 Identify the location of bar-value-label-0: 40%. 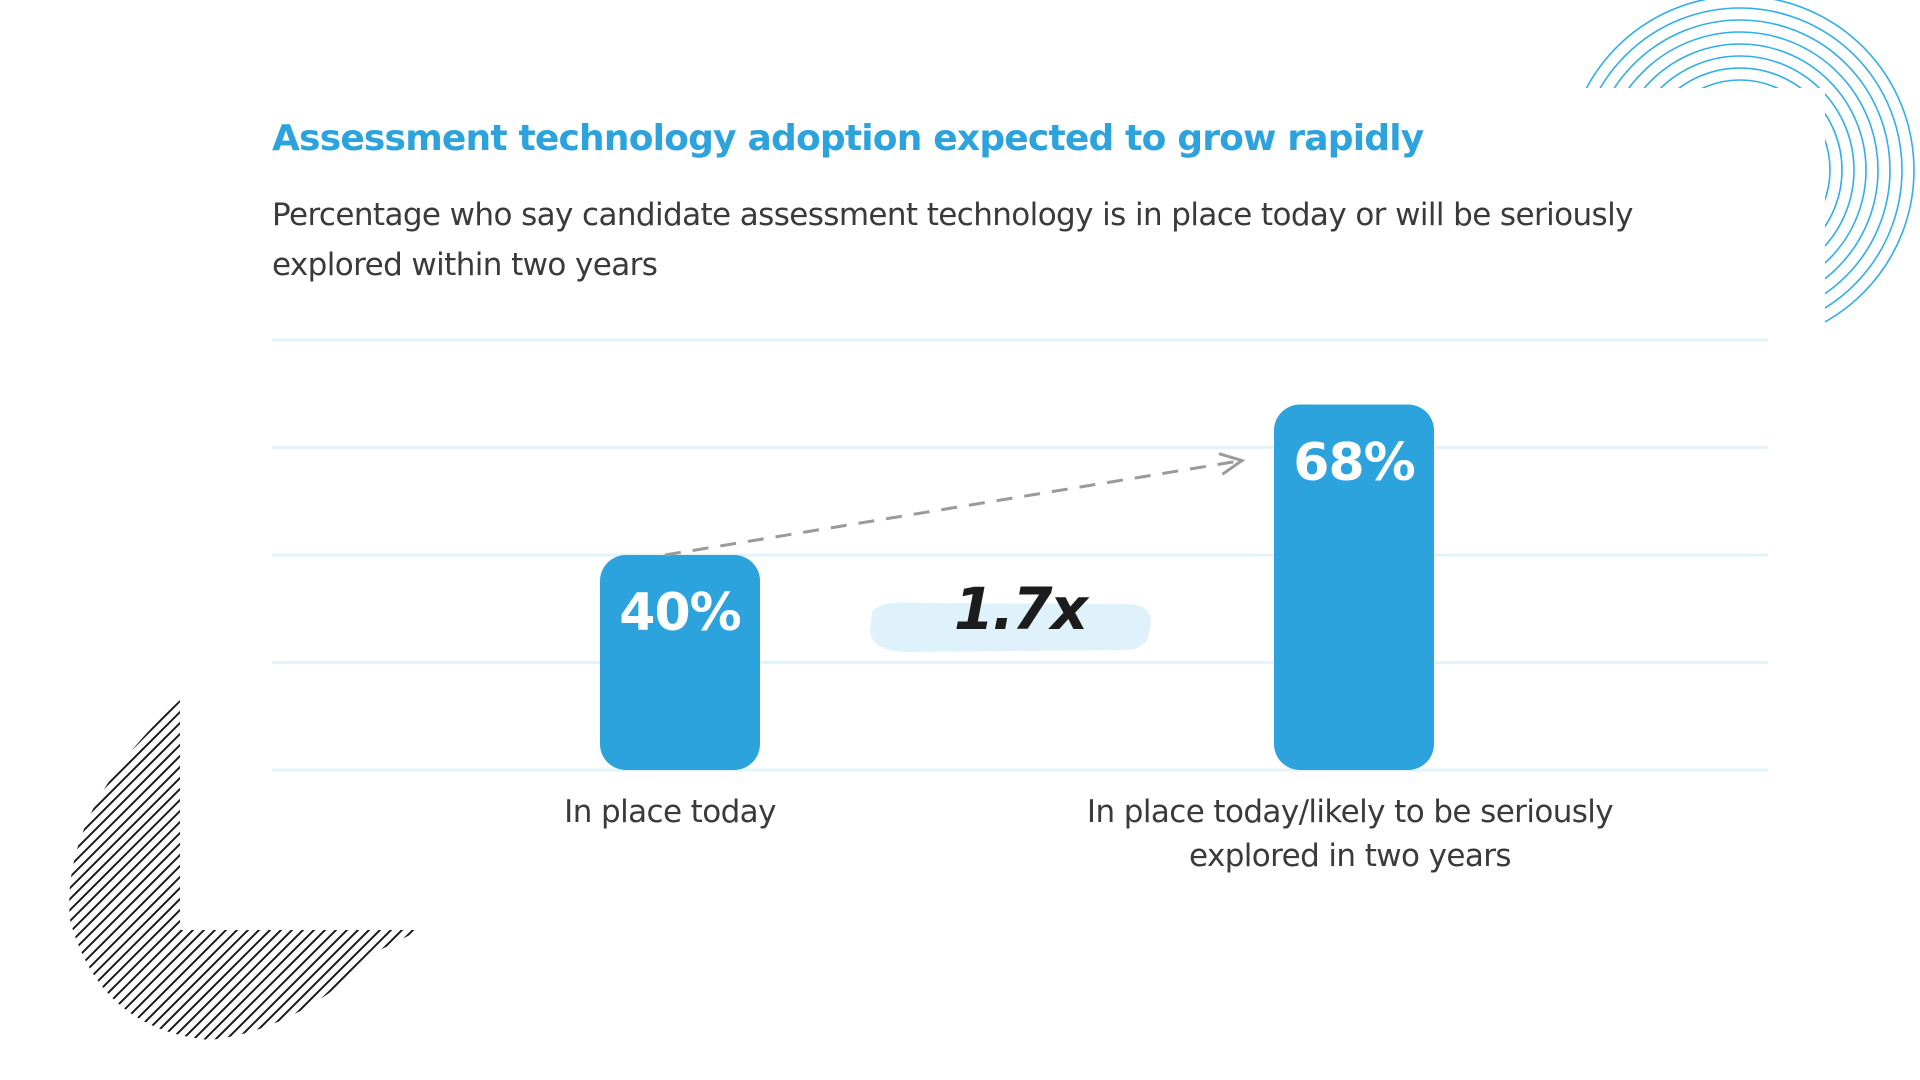
(680, 613).